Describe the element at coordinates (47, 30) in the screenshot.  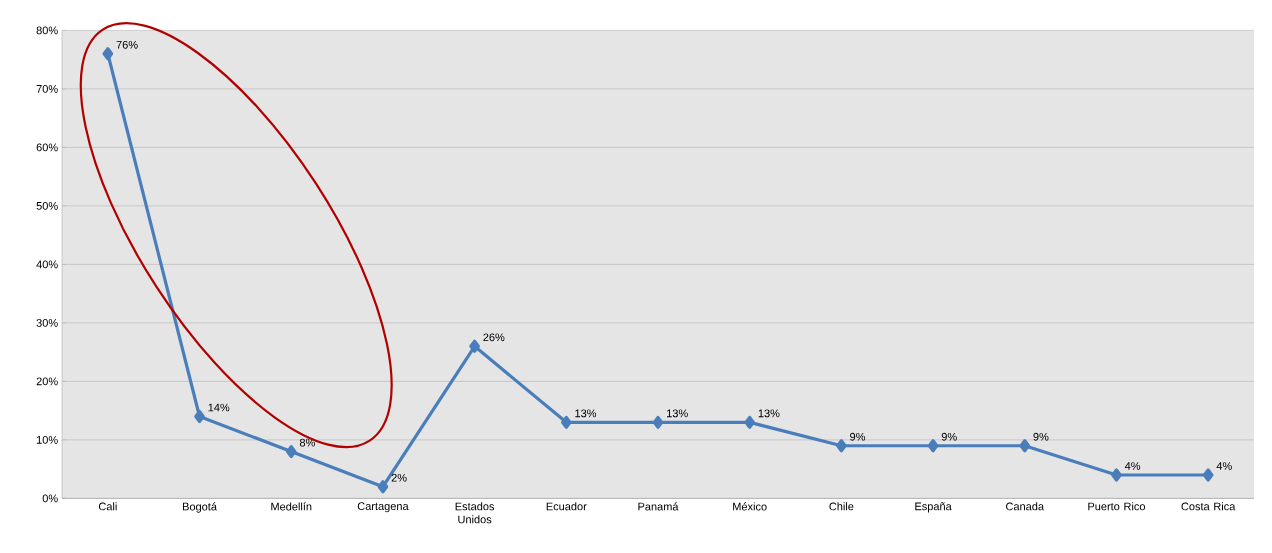
I see `y-tick-label: 80%` at that location.